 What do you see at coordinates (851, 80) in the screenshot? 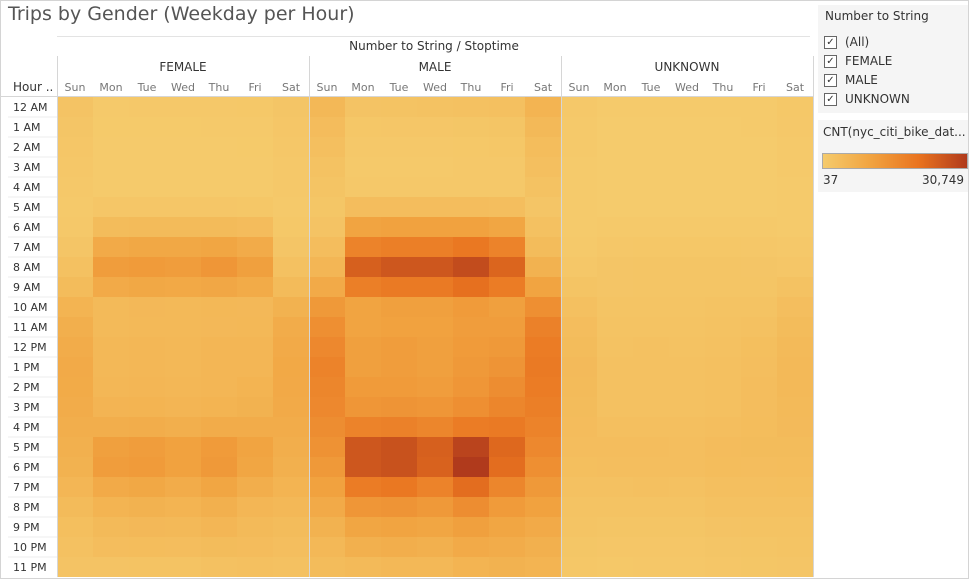
I see `filter-option-male: ✓ MALE` at bounding box center [851, 80].